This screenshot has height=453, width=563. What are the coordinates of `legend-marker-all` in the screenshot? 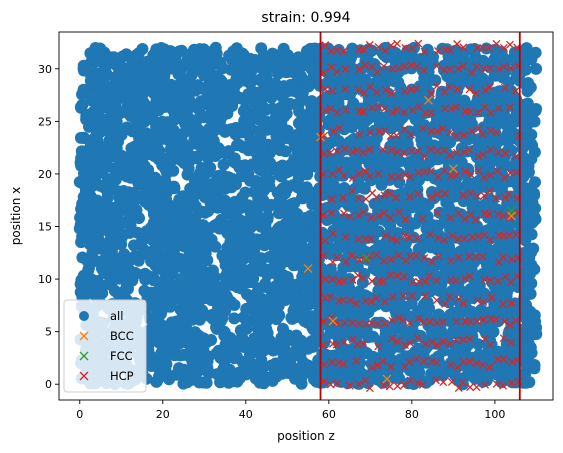 It's located at (84, 316).